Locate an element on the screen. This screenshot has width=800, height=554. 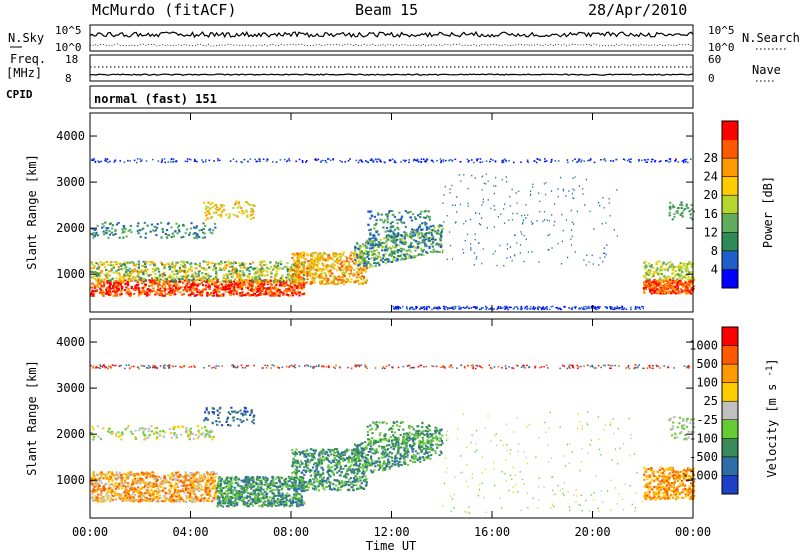
beam-title: Beam 15 is located at coordinates (386, 10).